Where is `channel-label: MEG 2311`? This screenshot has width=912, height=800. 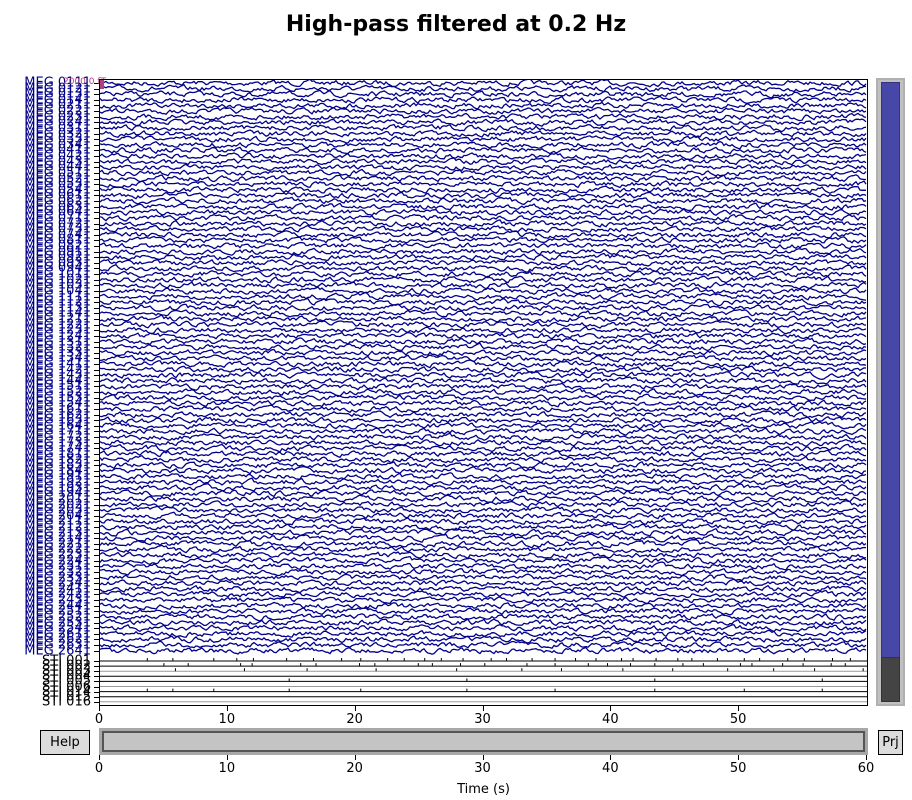
channel-label: MEG 2311 is located at coordinates (57, 566).